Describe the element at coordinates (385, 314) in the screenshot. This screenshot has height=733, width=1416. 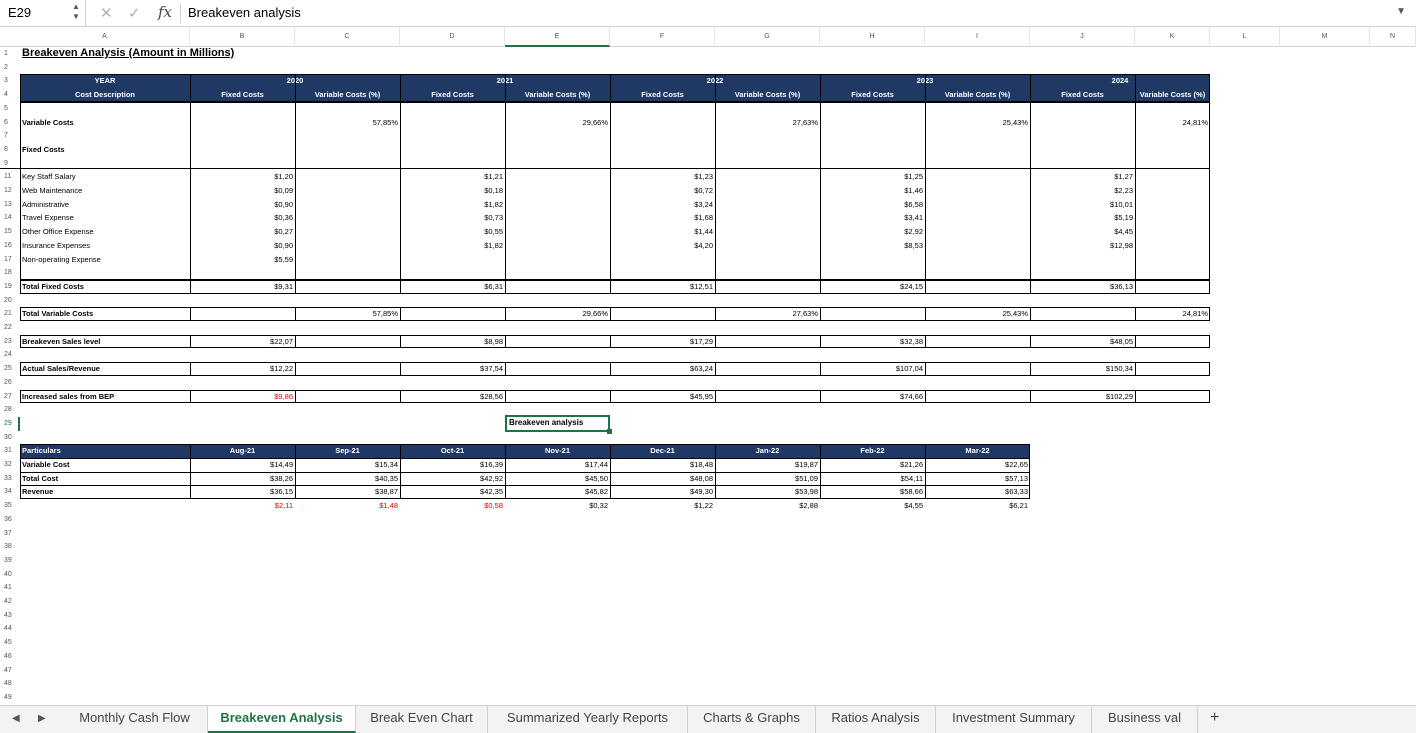
I see `total-variable-costs-value: 57,85%` at that location.